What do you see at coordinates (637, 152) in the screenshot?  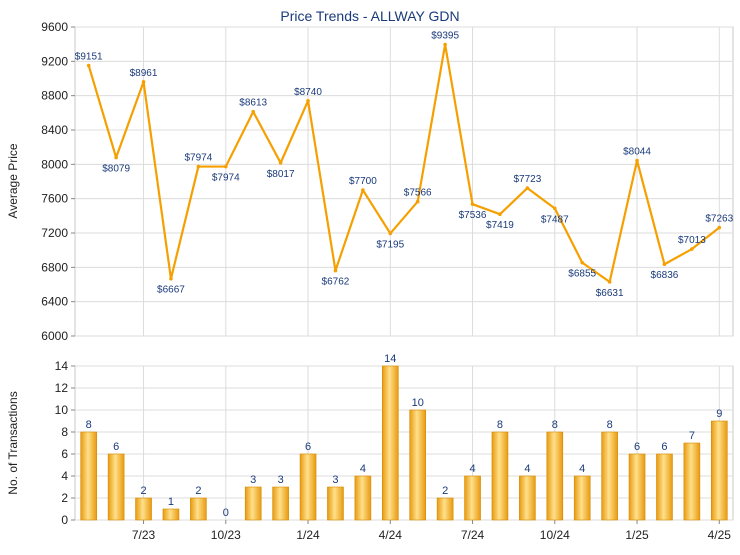 I see `price-data-label: $8044` at bounding box center [637, 152].